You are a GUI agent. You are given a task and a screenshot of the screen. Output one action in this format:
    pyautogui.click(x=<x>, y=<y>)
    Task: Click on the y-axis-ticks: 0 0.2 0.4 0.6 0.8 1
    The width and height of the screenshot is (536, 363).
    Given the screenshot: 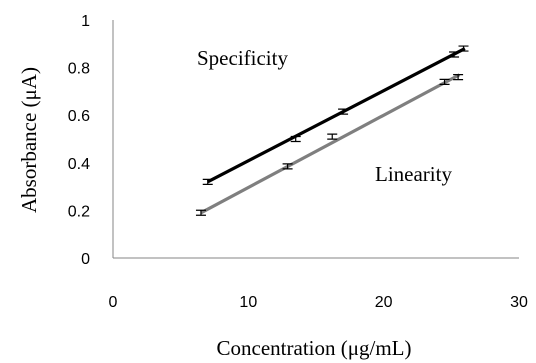 What is the action you would take?
    pyautogui.click(x=79, y=140)
    